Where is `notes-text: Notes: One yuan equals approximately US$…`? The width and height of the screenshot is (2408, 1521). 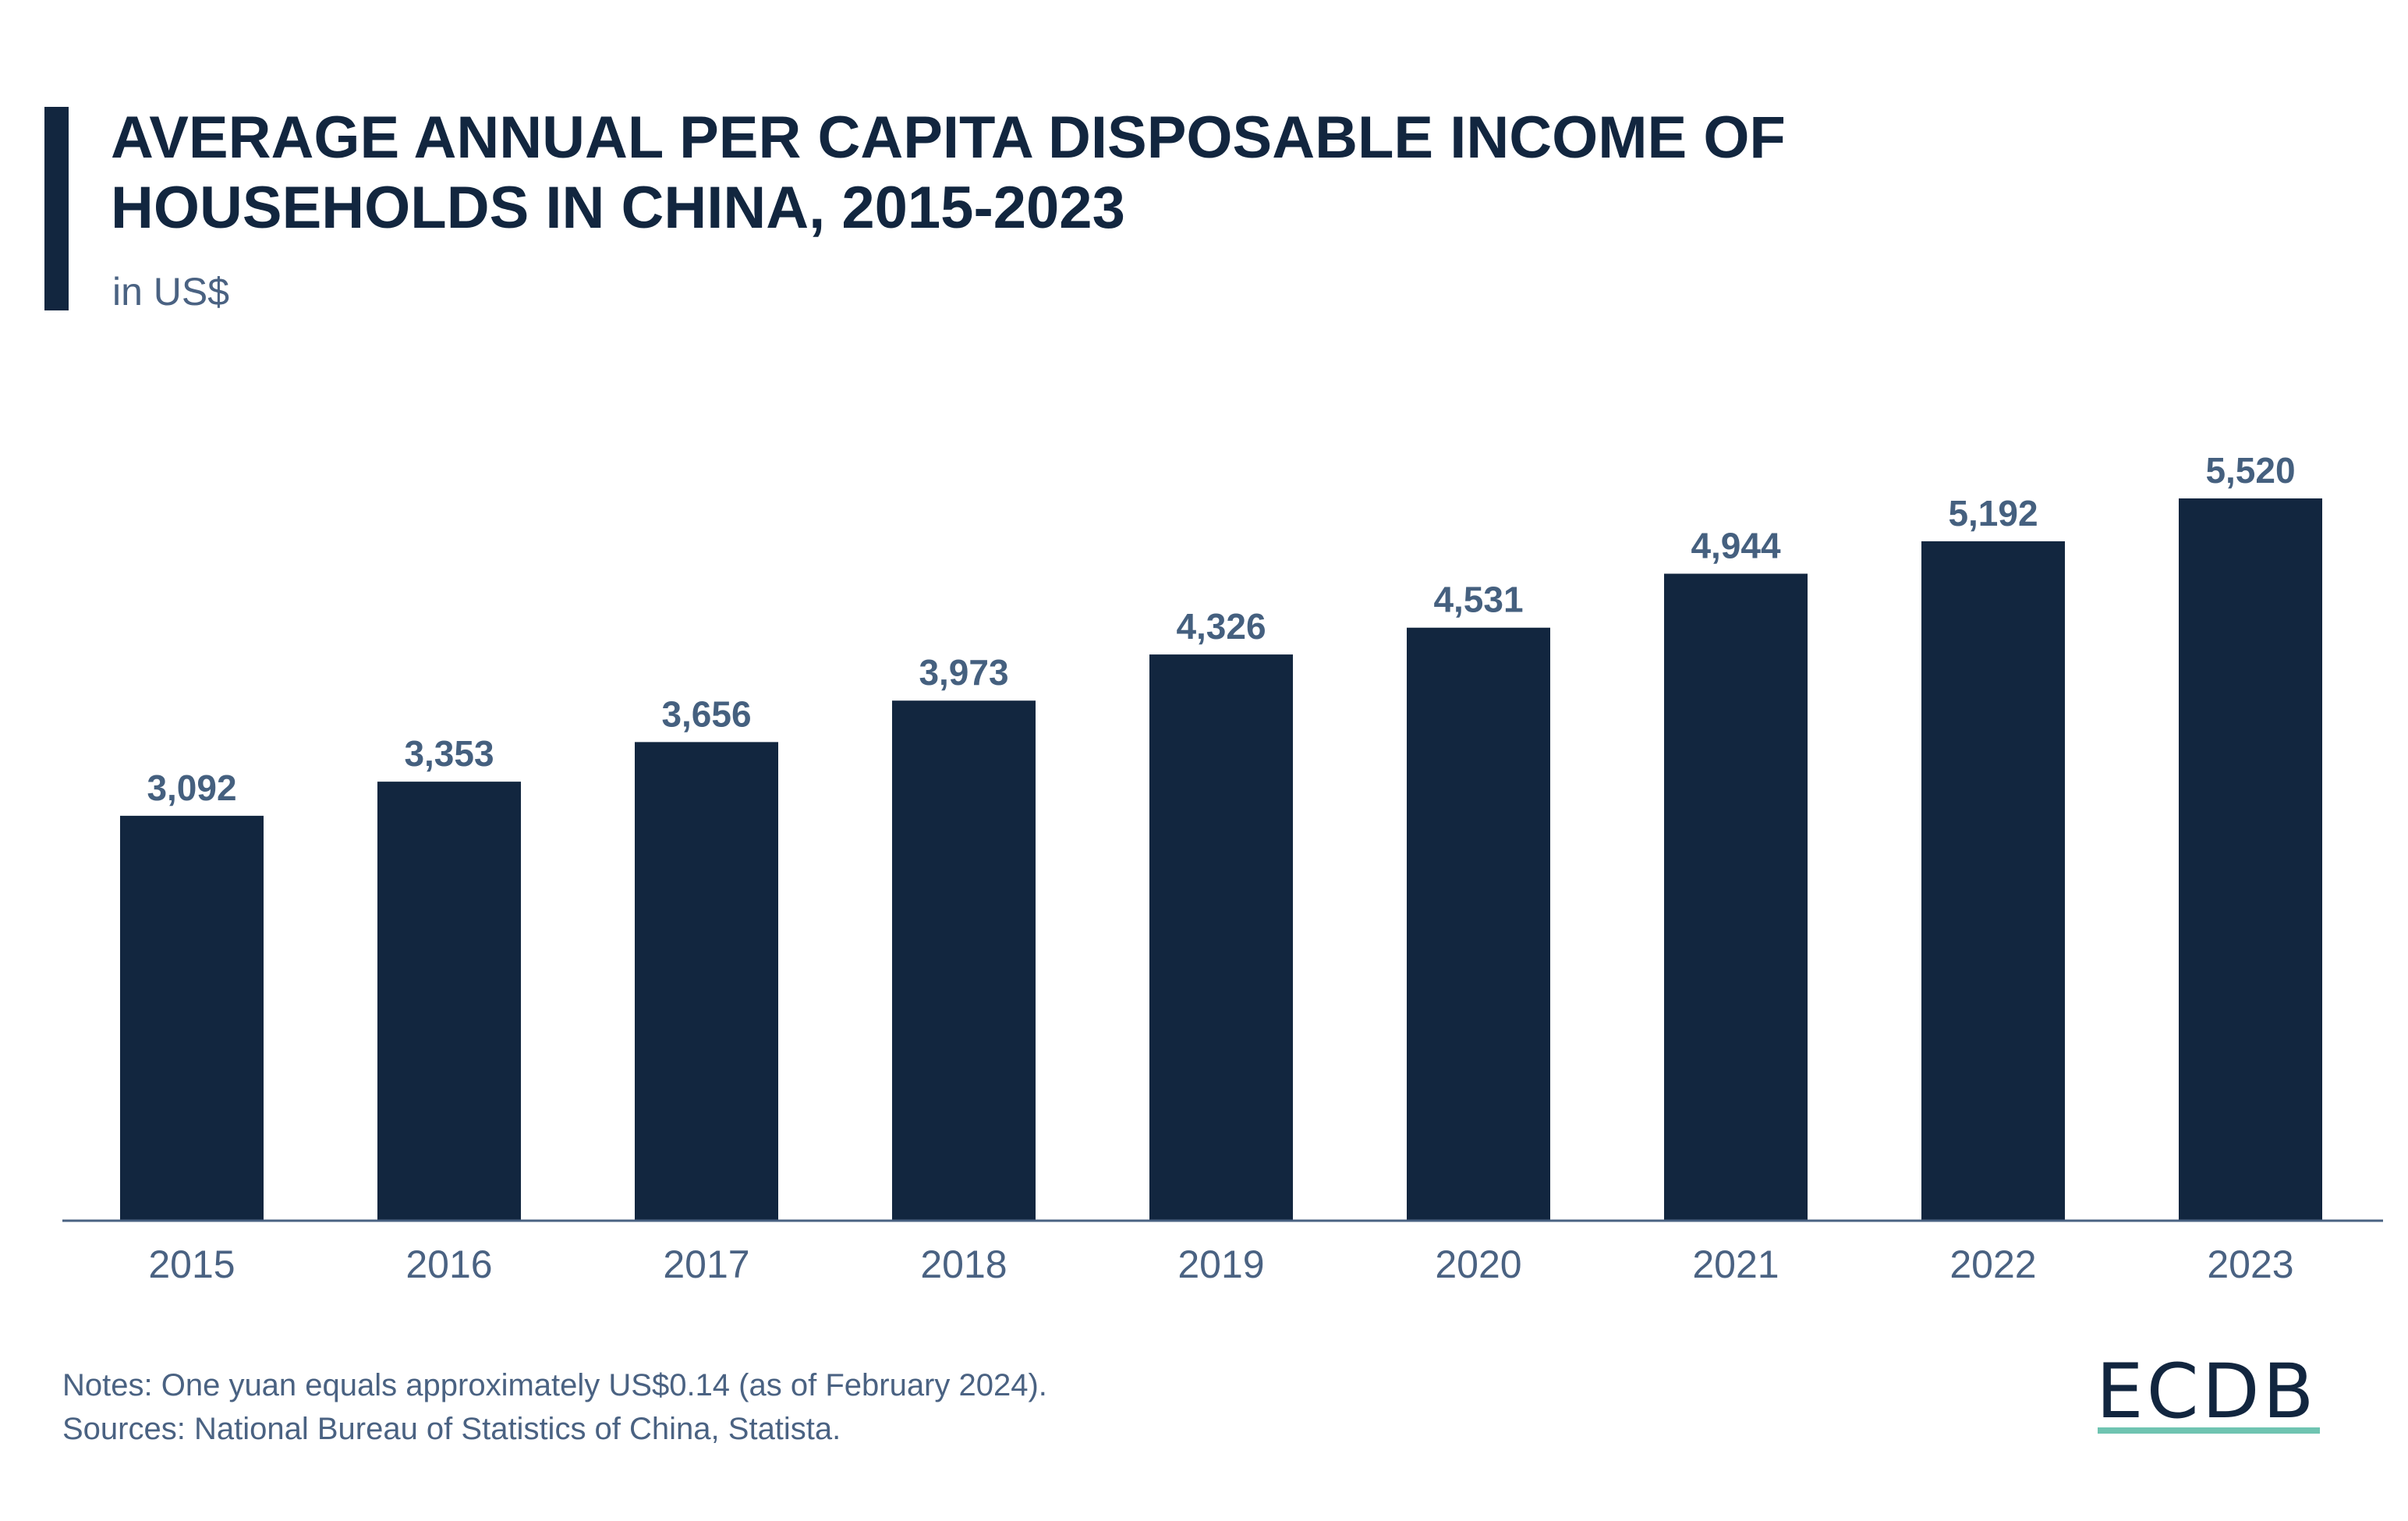
notes-text: Notes: One yuan equals approximately US$… is located at coordinates (554, 1385).